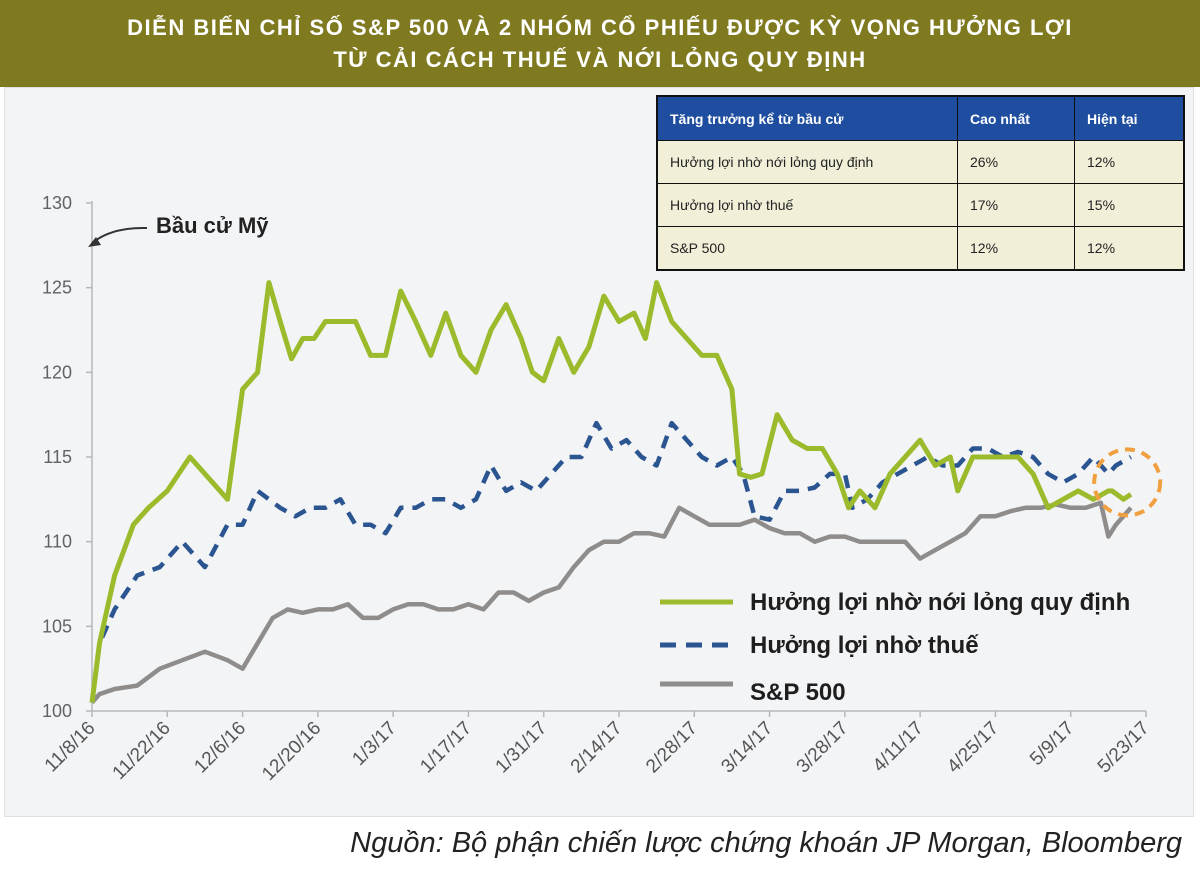  What do you see at coordinates (747, 748) in the screenshot?
I see `x-tick-label: 3/14/17` at bounding box center [747, 748].